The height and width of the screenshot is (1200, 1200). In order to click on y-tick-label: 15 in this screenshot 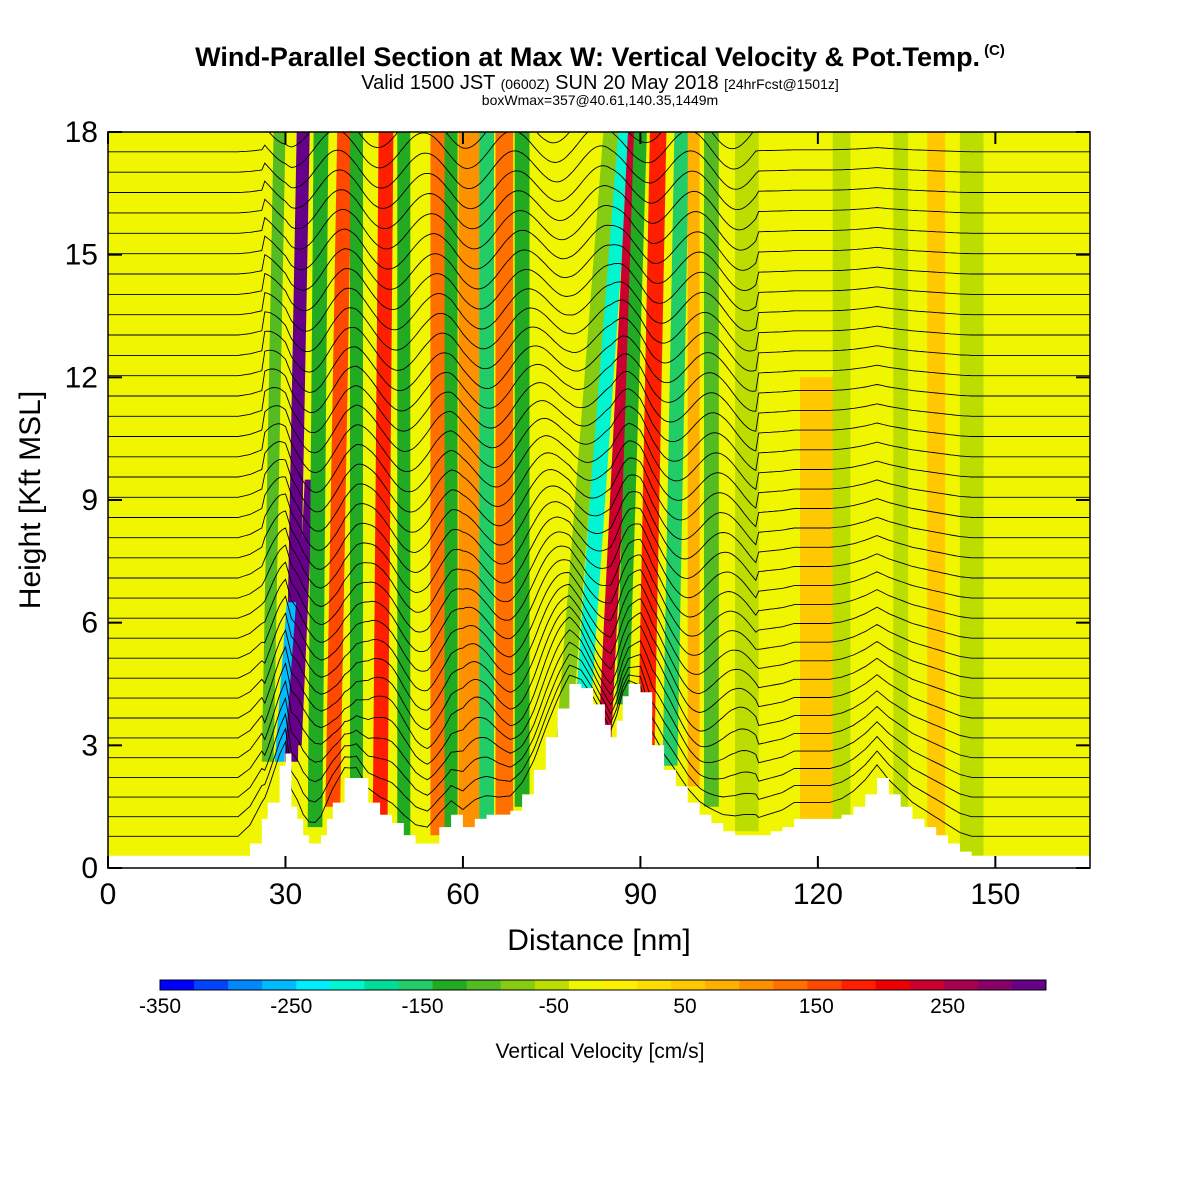, I will do `click(81, 255)`.